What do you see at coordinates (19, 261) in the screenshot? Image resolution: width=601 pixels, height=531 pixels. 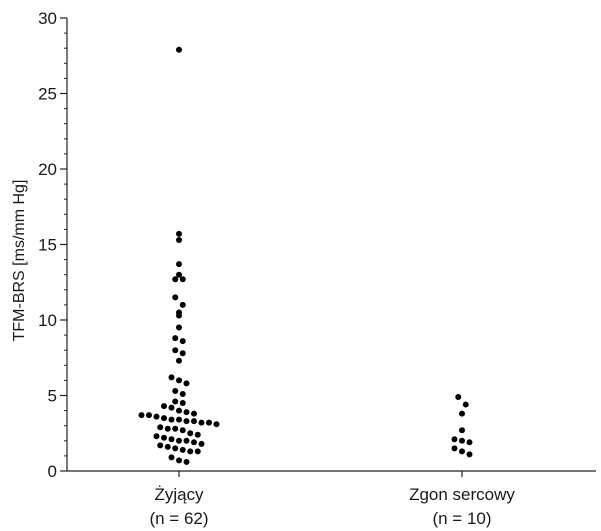 I see `y-axis-title: TFM-BRS [ms/mm Hg]` at bounding box center [19, 261].